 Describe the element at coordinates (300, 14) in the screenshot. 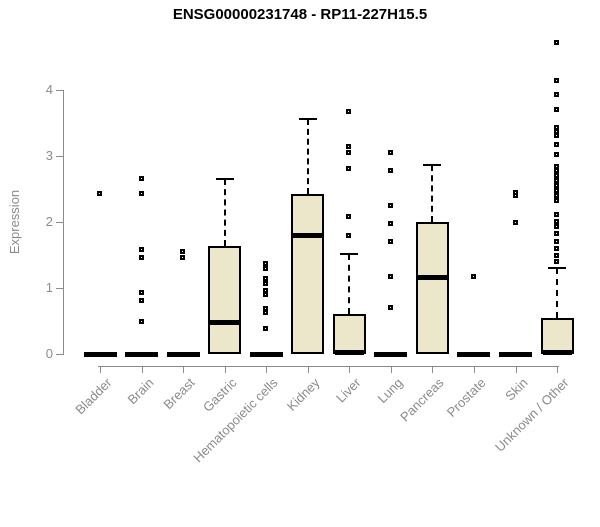

I see `chart-title: ENSG00000231748 - RP11-227H15.5` at that location.